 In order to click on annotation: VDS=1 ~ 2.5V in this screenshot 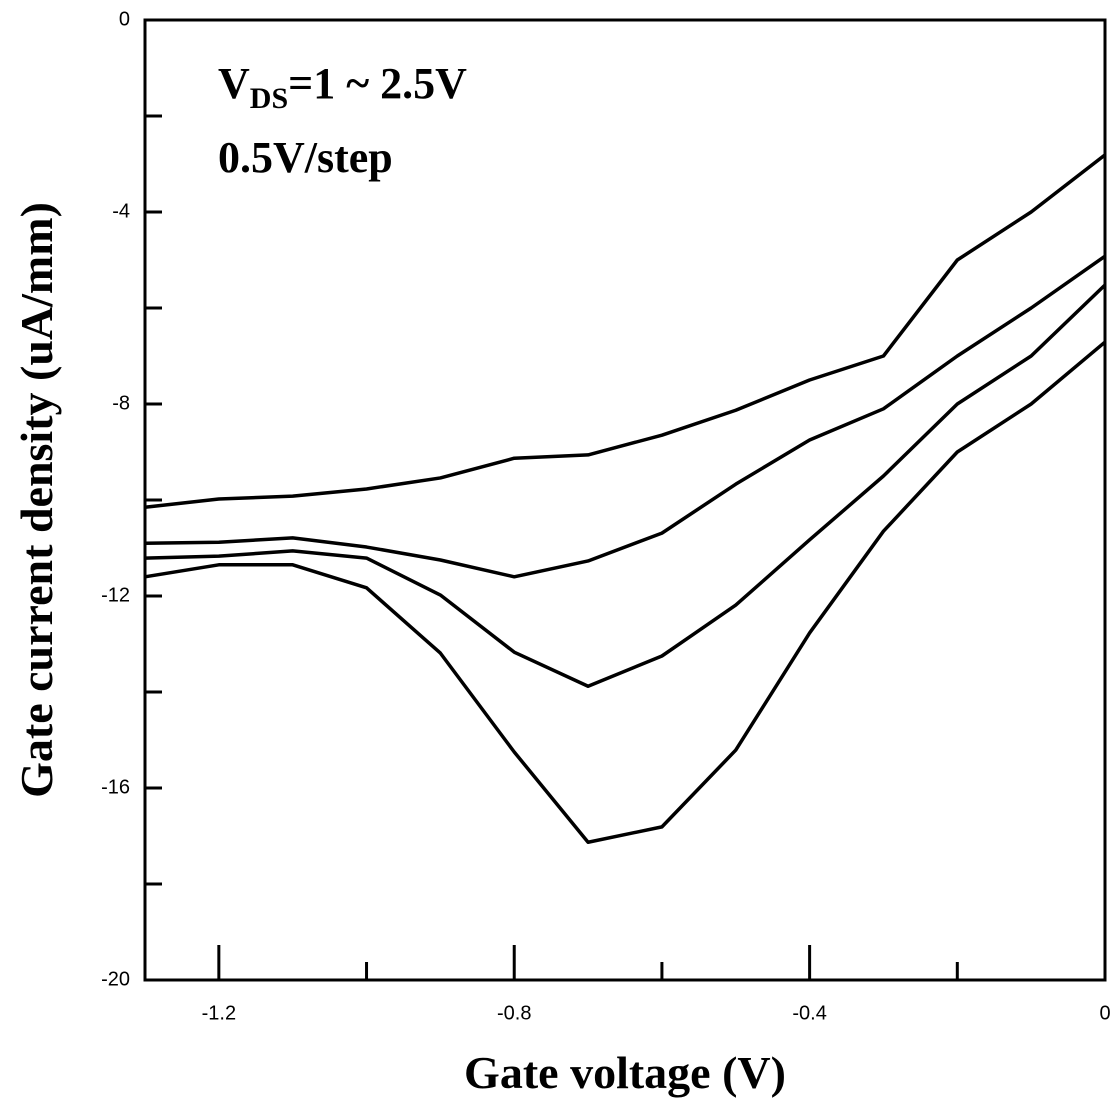, I will do `click(342, 87)`.